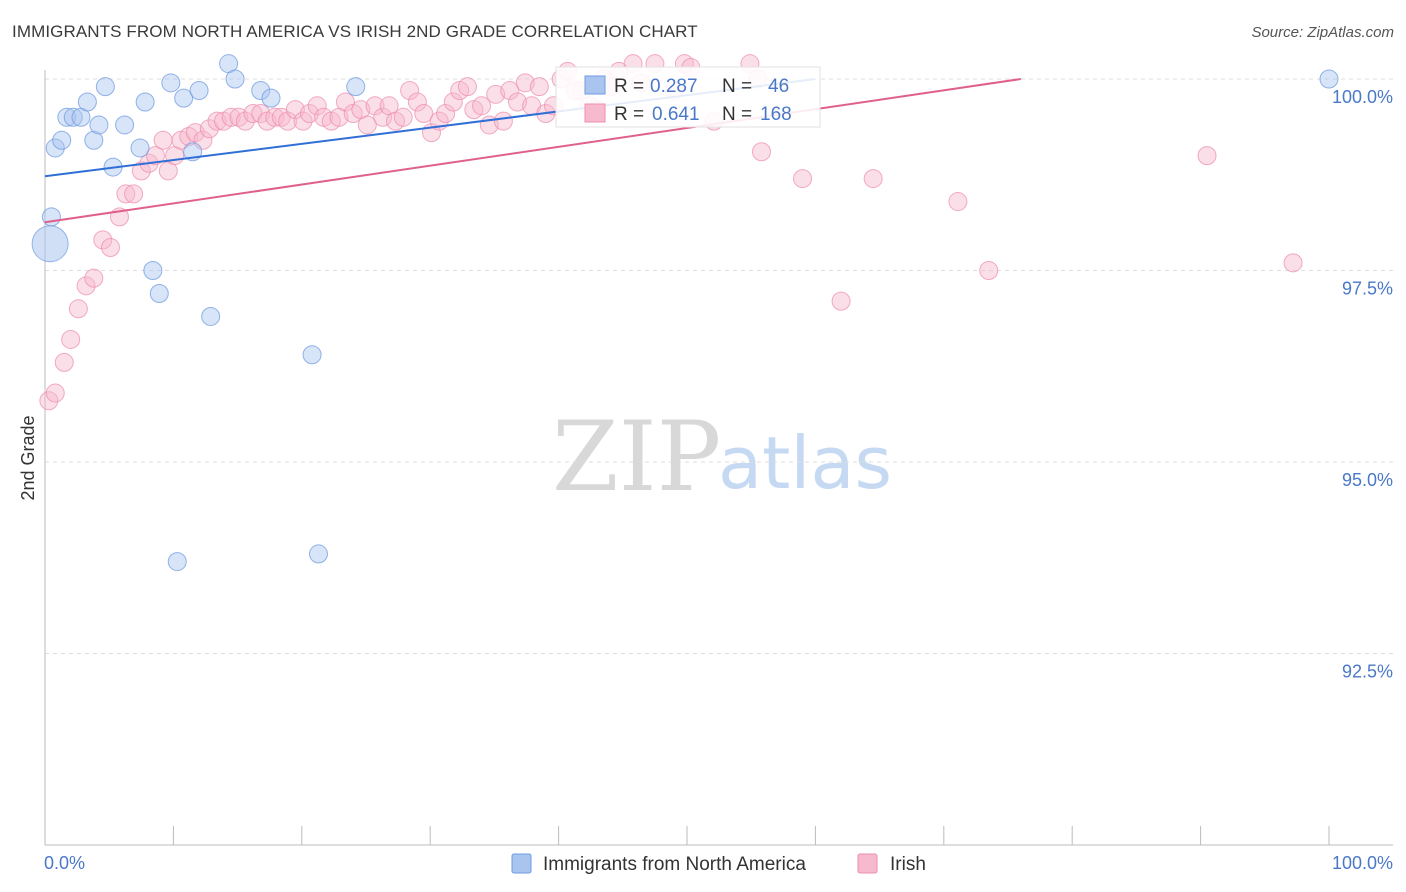  What do you see at coordinates (1362, 97) in the screenshot?
I see `y-tick-label: 100.0%` at bounding box center [1362, 97].